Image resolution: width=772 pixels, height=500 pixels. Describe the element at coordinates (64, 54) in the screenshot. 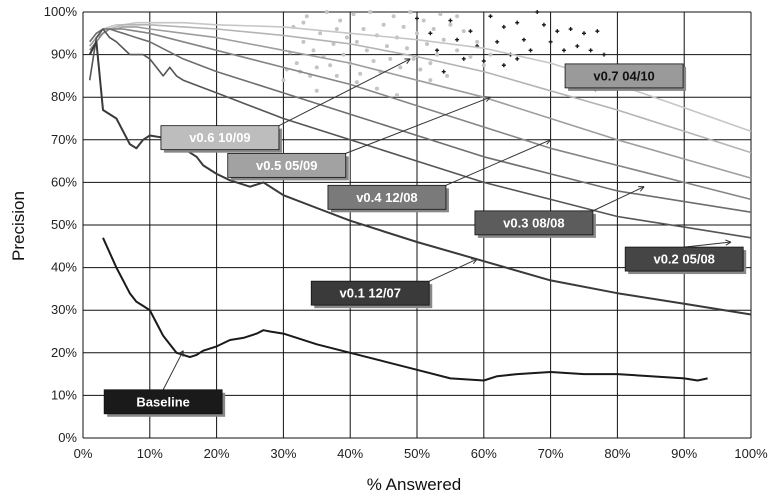

I see `y-tick-label: 90%` at that location.